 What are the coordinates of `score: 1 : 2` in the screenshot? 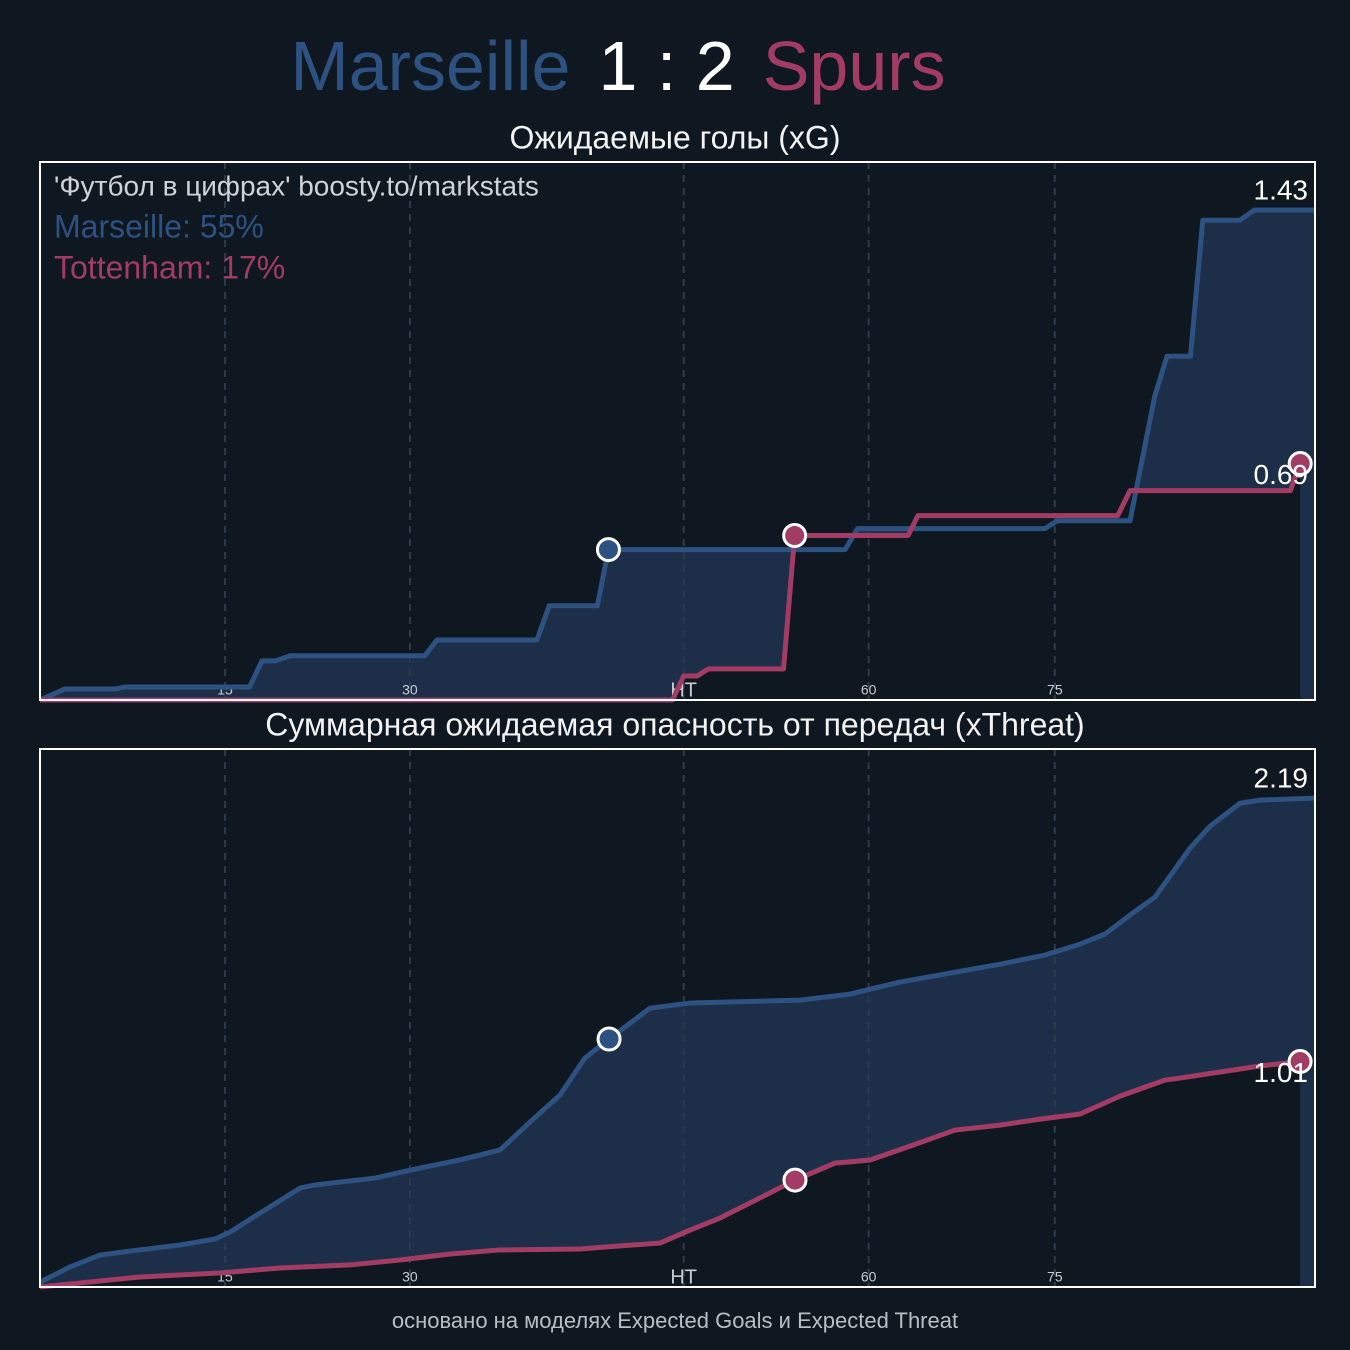 It's located at (666, 66).